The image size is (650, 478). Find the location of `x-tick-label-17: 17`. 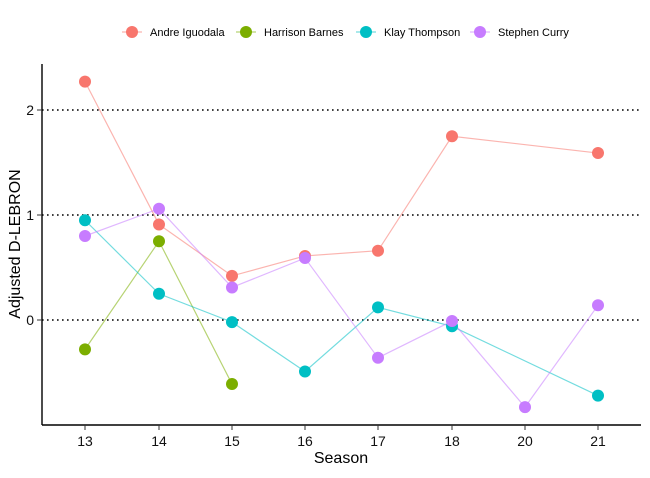

x-tick-label-17: 17 is located at coordinates (378, 441).